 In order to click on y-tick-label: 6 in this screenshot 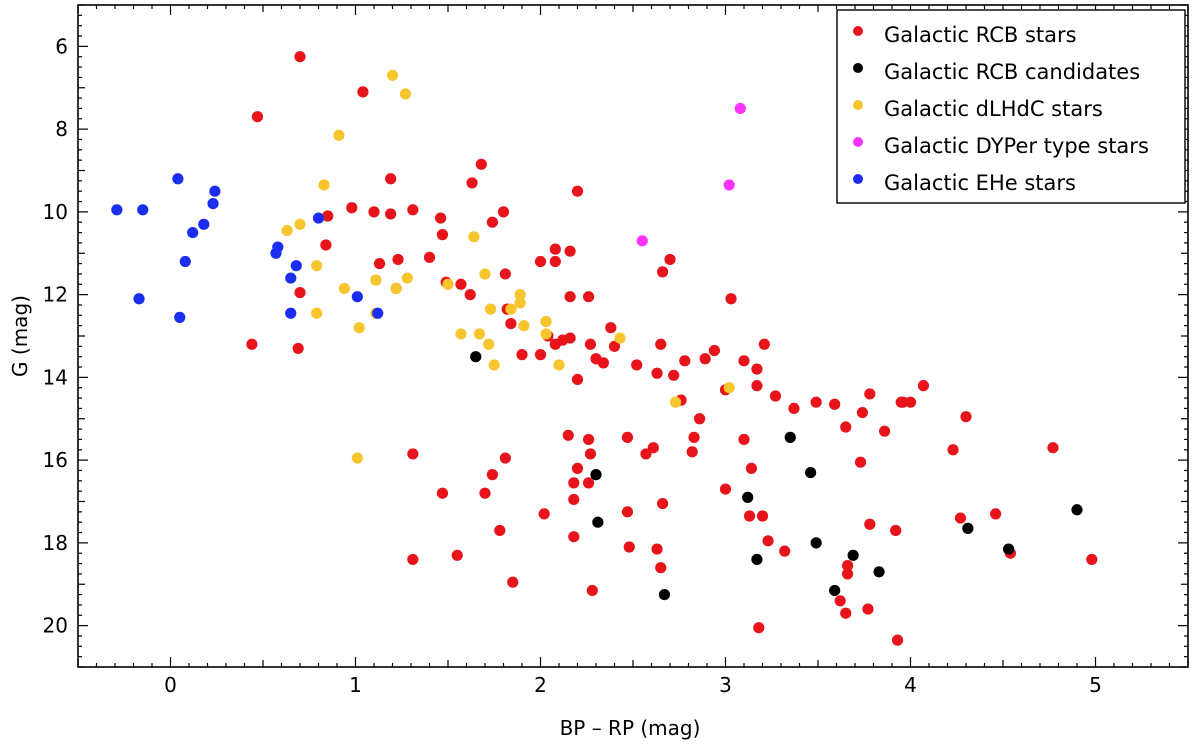, I will do `click(61, 46)`.